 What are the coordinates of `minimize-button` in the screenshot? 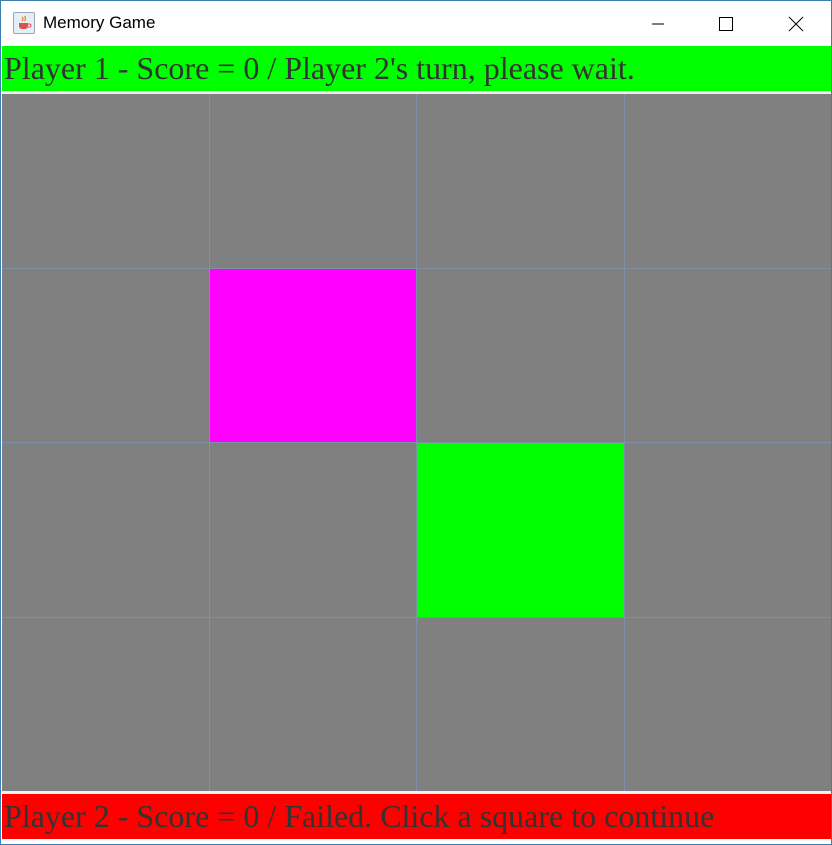 It's located at (658, 23).